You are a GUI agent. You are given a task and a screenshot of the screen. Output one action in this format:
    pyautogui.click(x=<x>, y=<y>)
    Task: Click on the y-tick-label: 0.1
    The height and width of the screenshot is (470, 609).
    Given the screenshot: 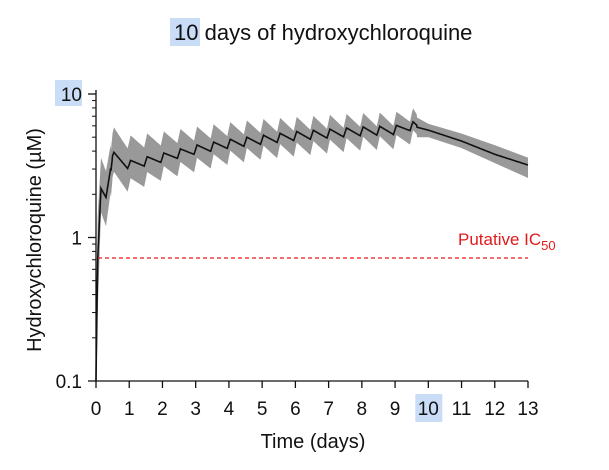 What is the action you would take?
    pyautogui.click(x=69, y=382)
    